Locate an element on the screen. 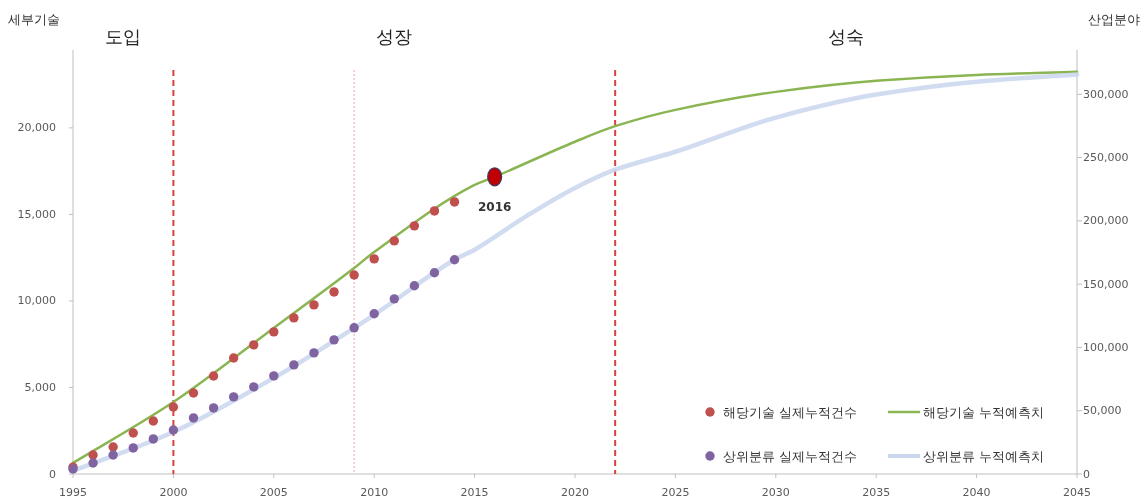 This screenshot has height=502, width=1146. legend-item: 해당기술 실제누적건수 is located at coordinates (781, 412).